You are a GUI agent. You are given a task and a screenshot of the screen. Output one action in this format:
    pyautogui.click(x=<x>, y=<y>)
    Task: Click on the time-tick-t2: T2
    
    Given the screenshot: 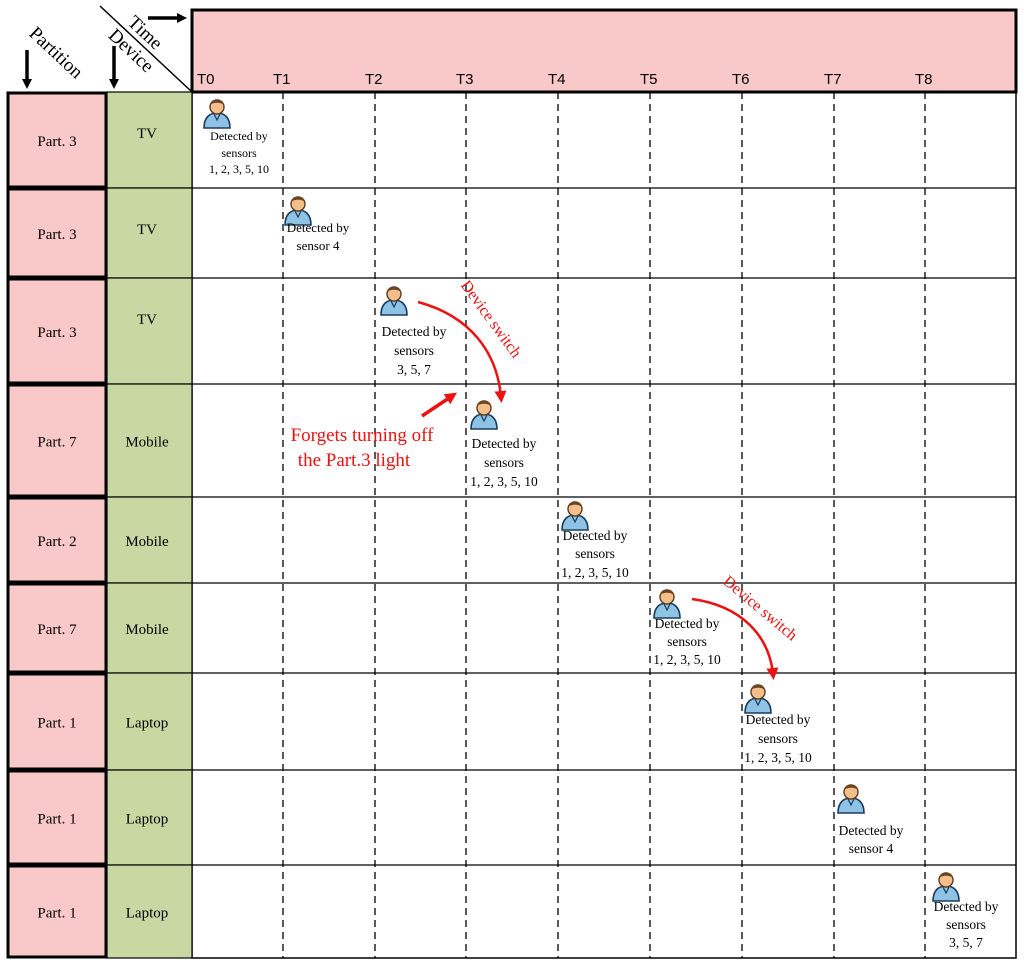 What is the action you would take?
    pyautogui.click(x=374, y=79)
    